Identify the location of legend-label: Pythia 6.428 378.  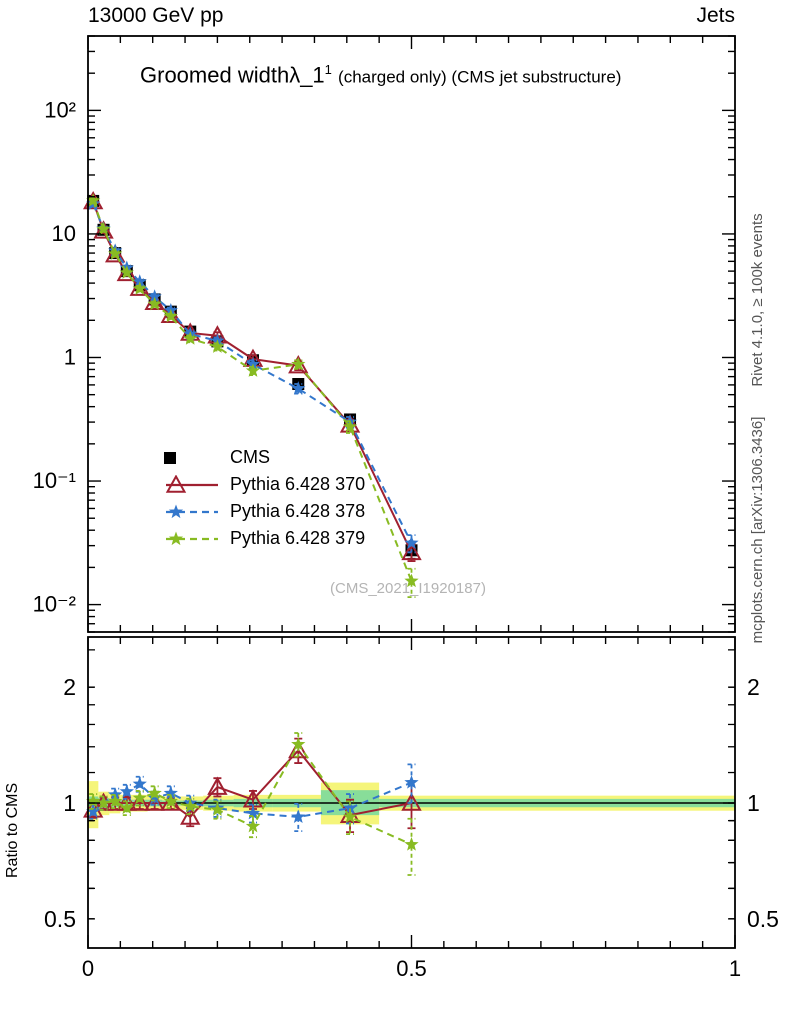
(298, 511).